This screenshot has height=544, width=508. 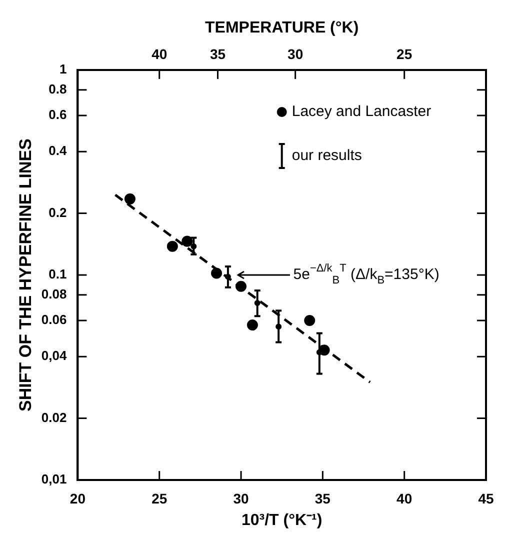 What do you see at coordinates (57, 114) in the screenshot?
I see `y-tick-label: 0.6` at bounding box center [57, 114].